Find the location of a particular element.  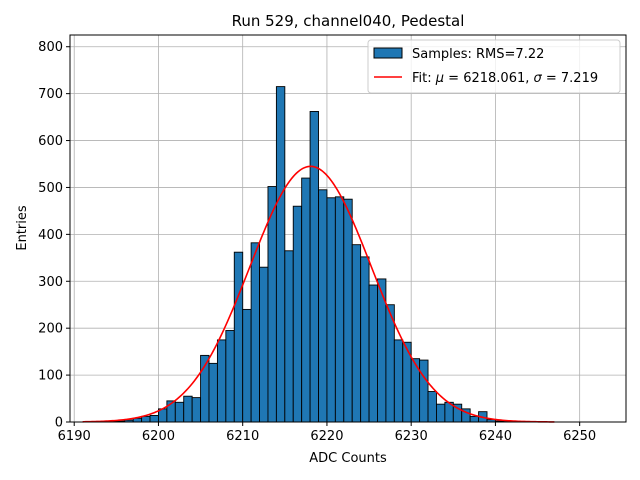

x-tick-label: 6190 is located at coordinates (74, 436).